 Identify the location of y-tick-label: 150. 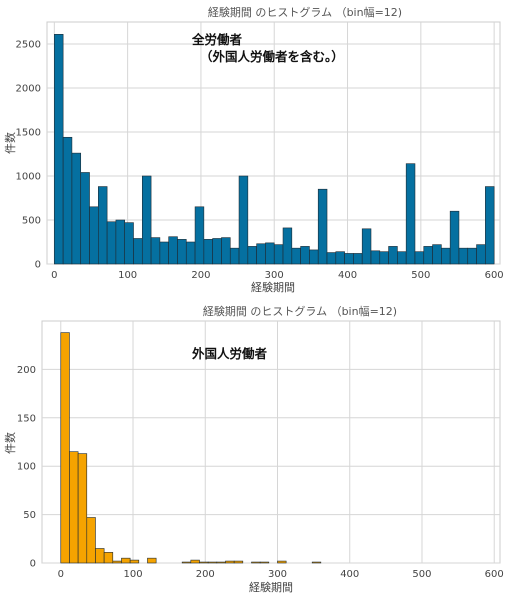
(26, 418).